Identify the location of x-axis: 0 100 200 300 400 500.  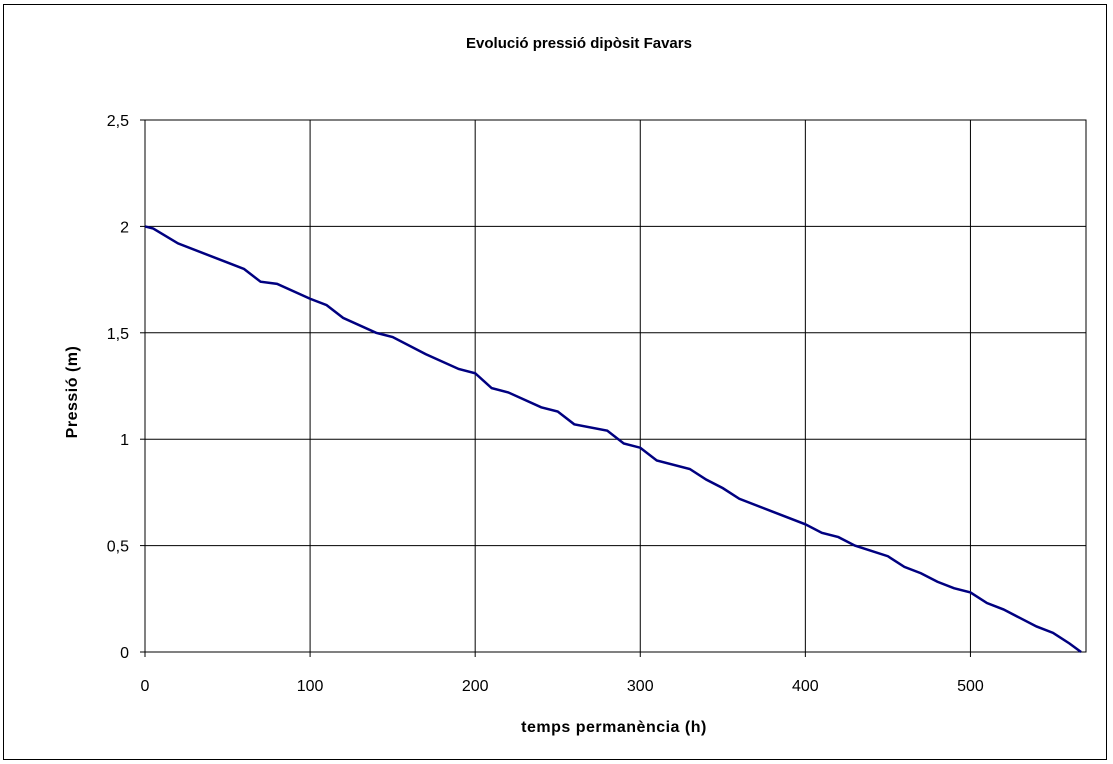
(562, 673).